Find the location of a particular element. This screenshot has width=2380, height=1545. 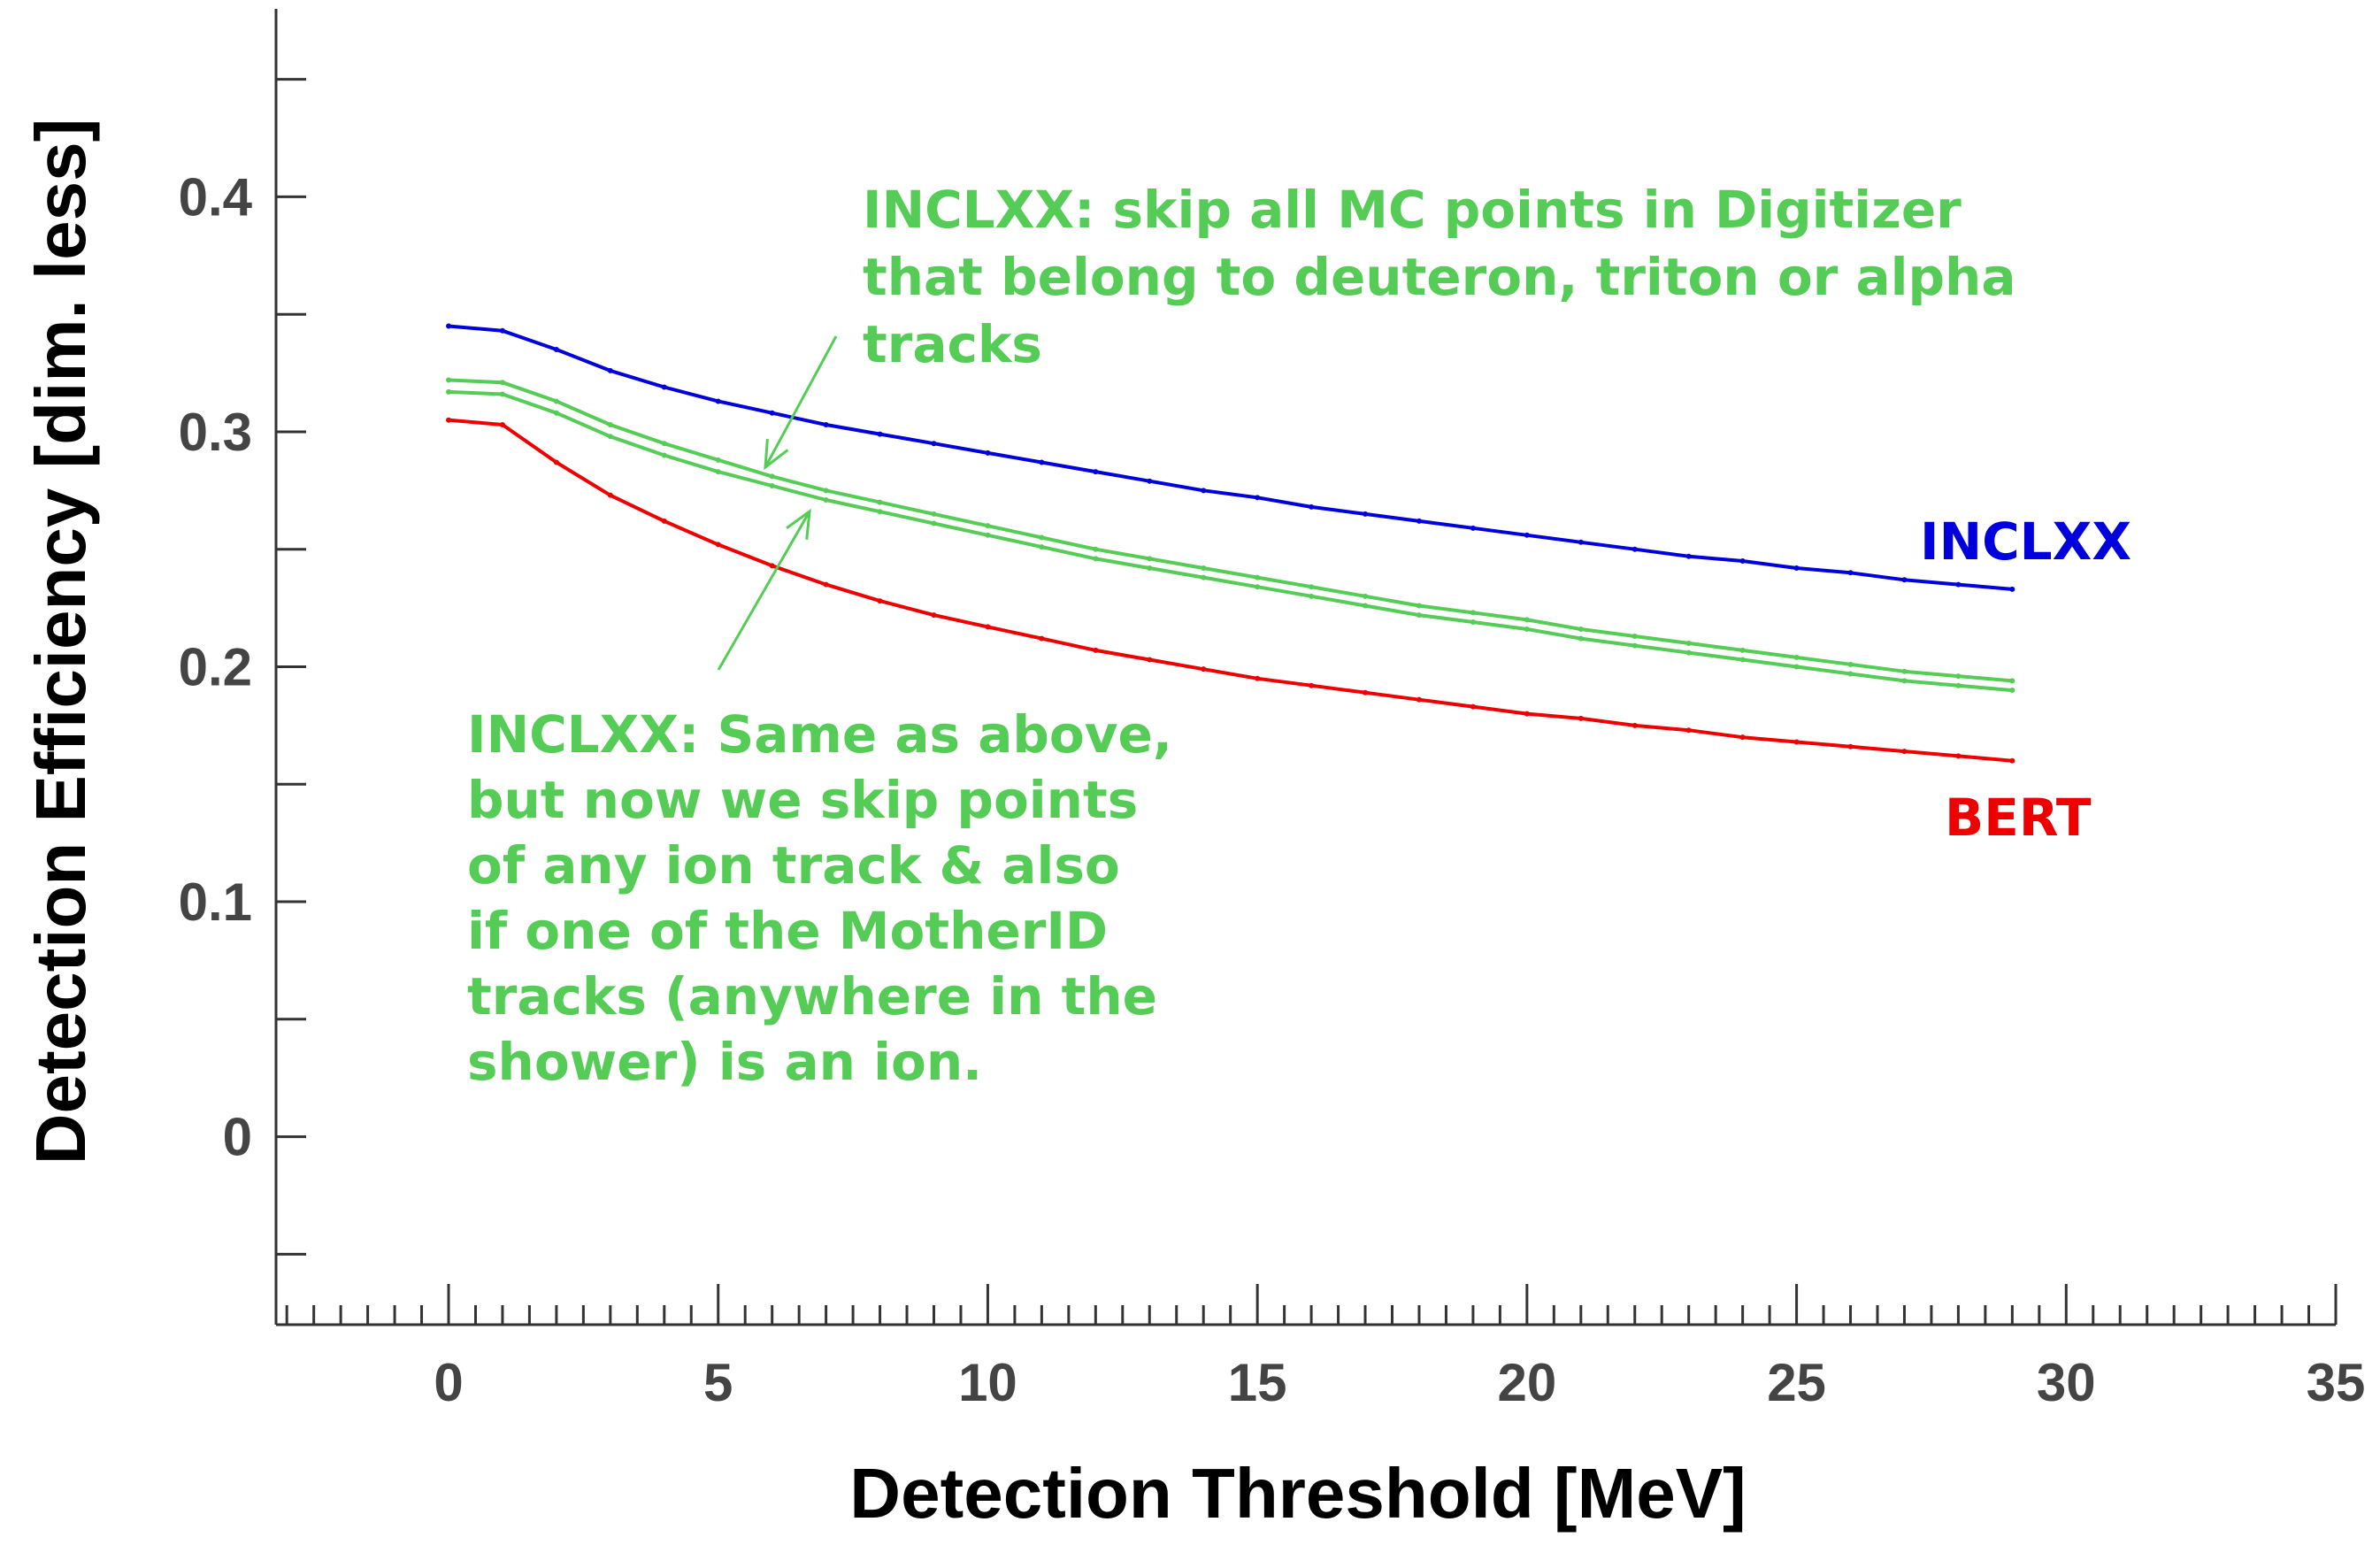

annotation-bottom-line: if one of the MotherID is located at coordinates (787, 931).